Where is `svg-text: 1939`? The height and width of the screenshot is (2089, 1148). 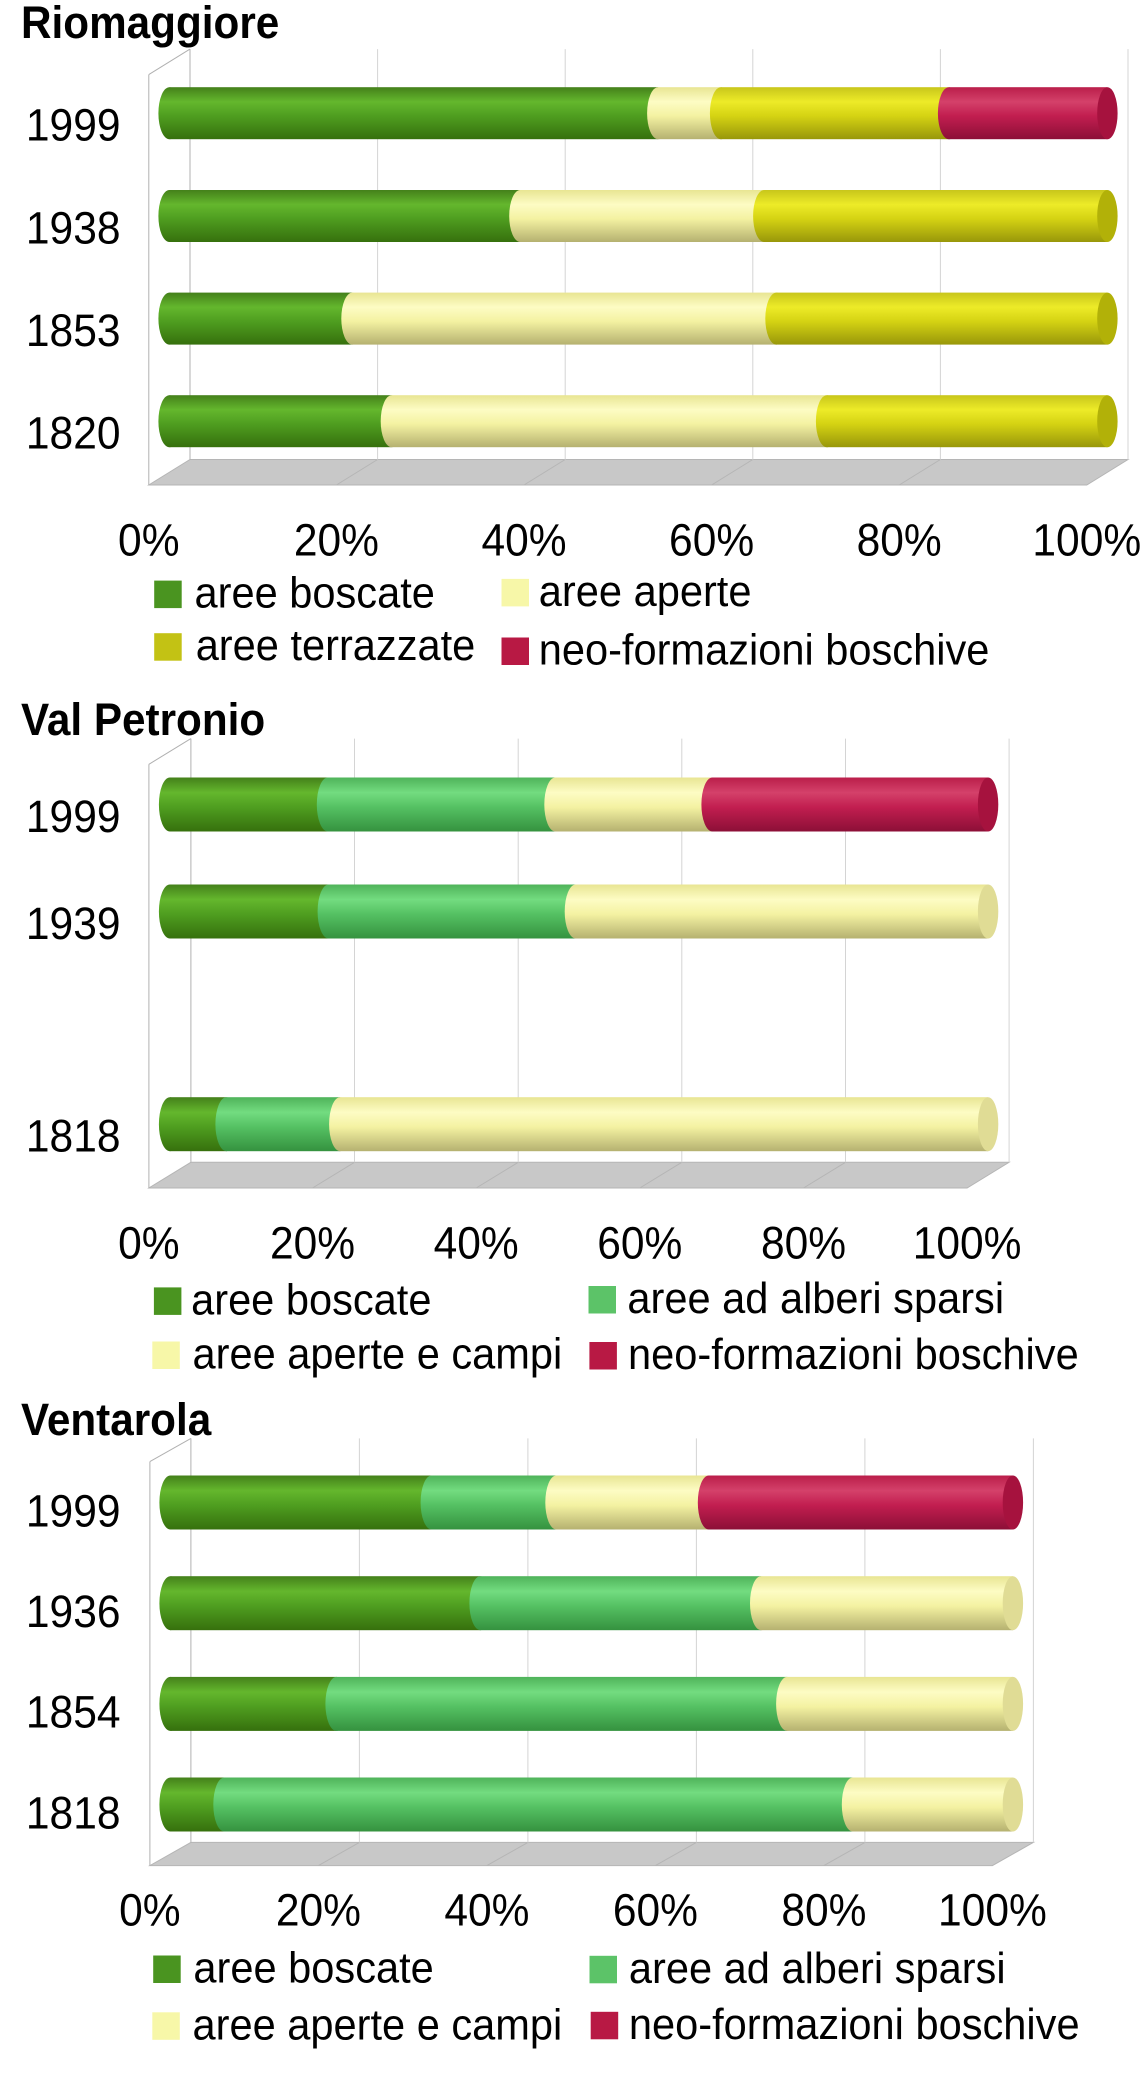 svg-text: 1939 is located at coordinates (73, 923).